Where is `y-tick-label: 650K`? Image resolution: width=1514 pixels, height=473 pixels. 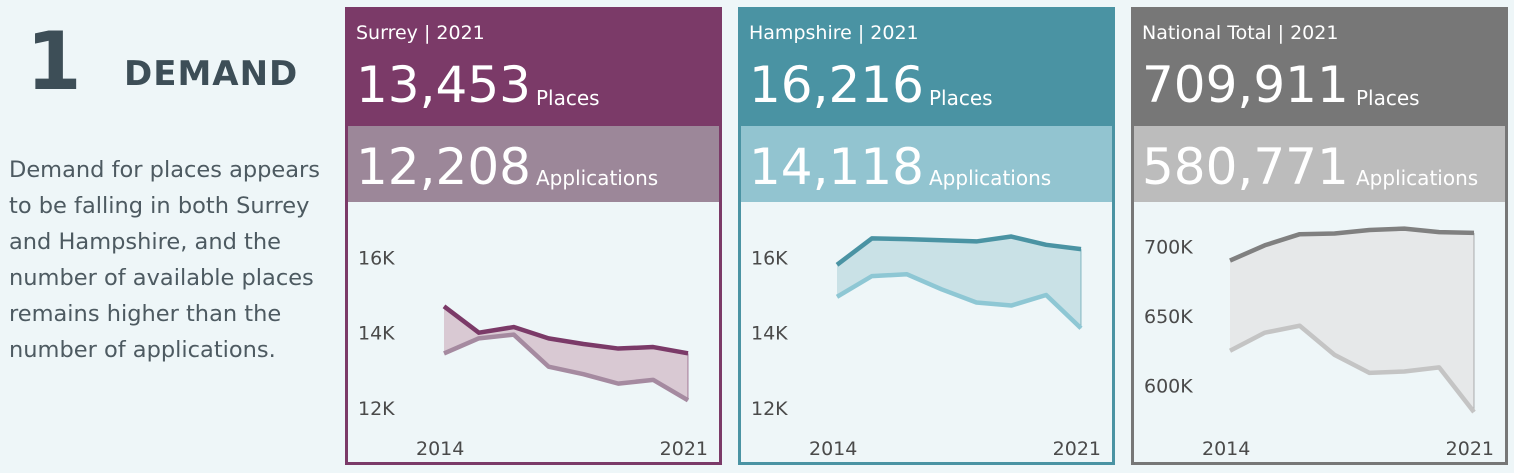 y-tick-label: 650K is located at coordinates (1168, 317).